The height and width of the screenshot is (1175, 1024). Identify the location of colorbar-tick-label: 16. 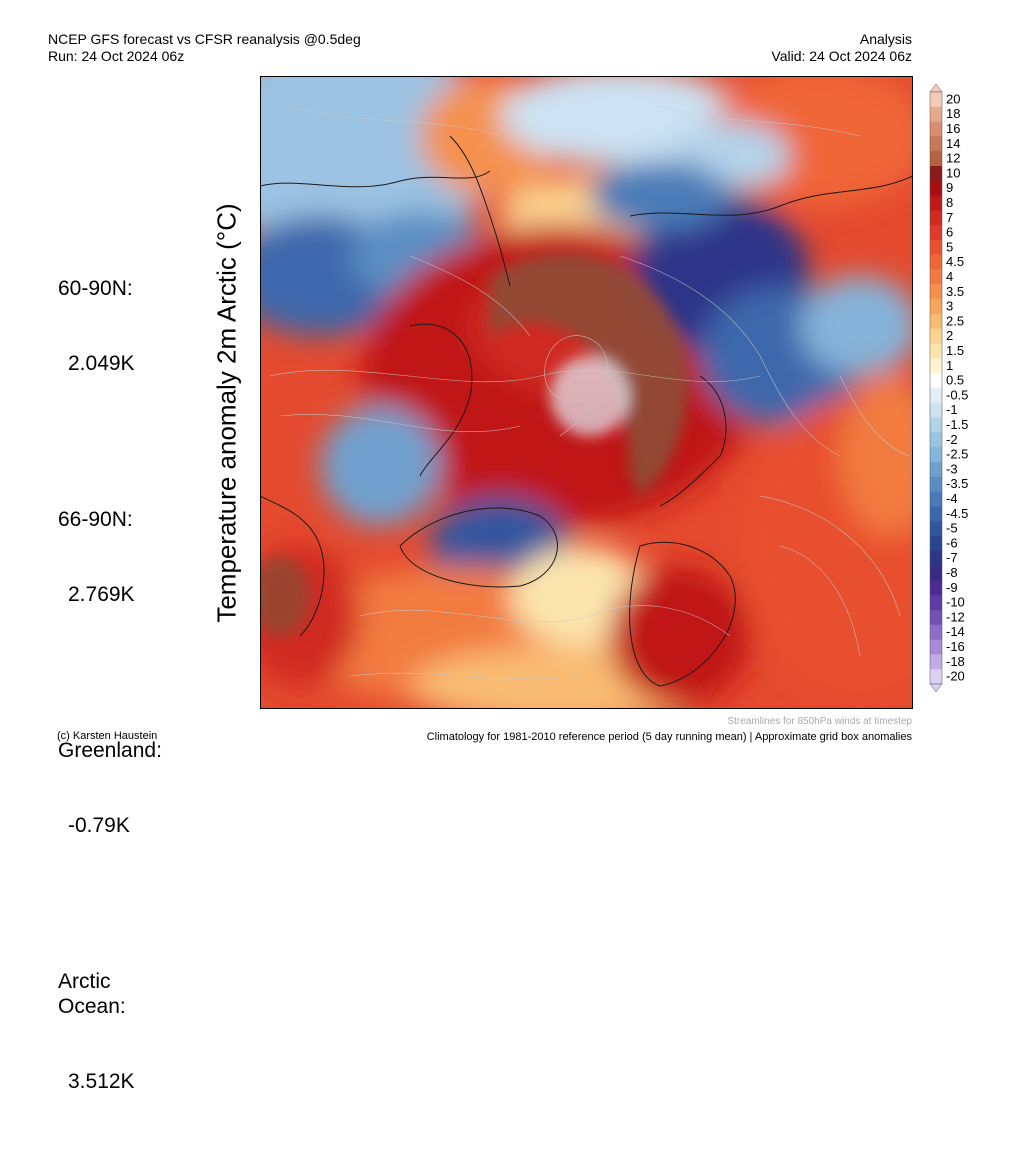
(953, 128).